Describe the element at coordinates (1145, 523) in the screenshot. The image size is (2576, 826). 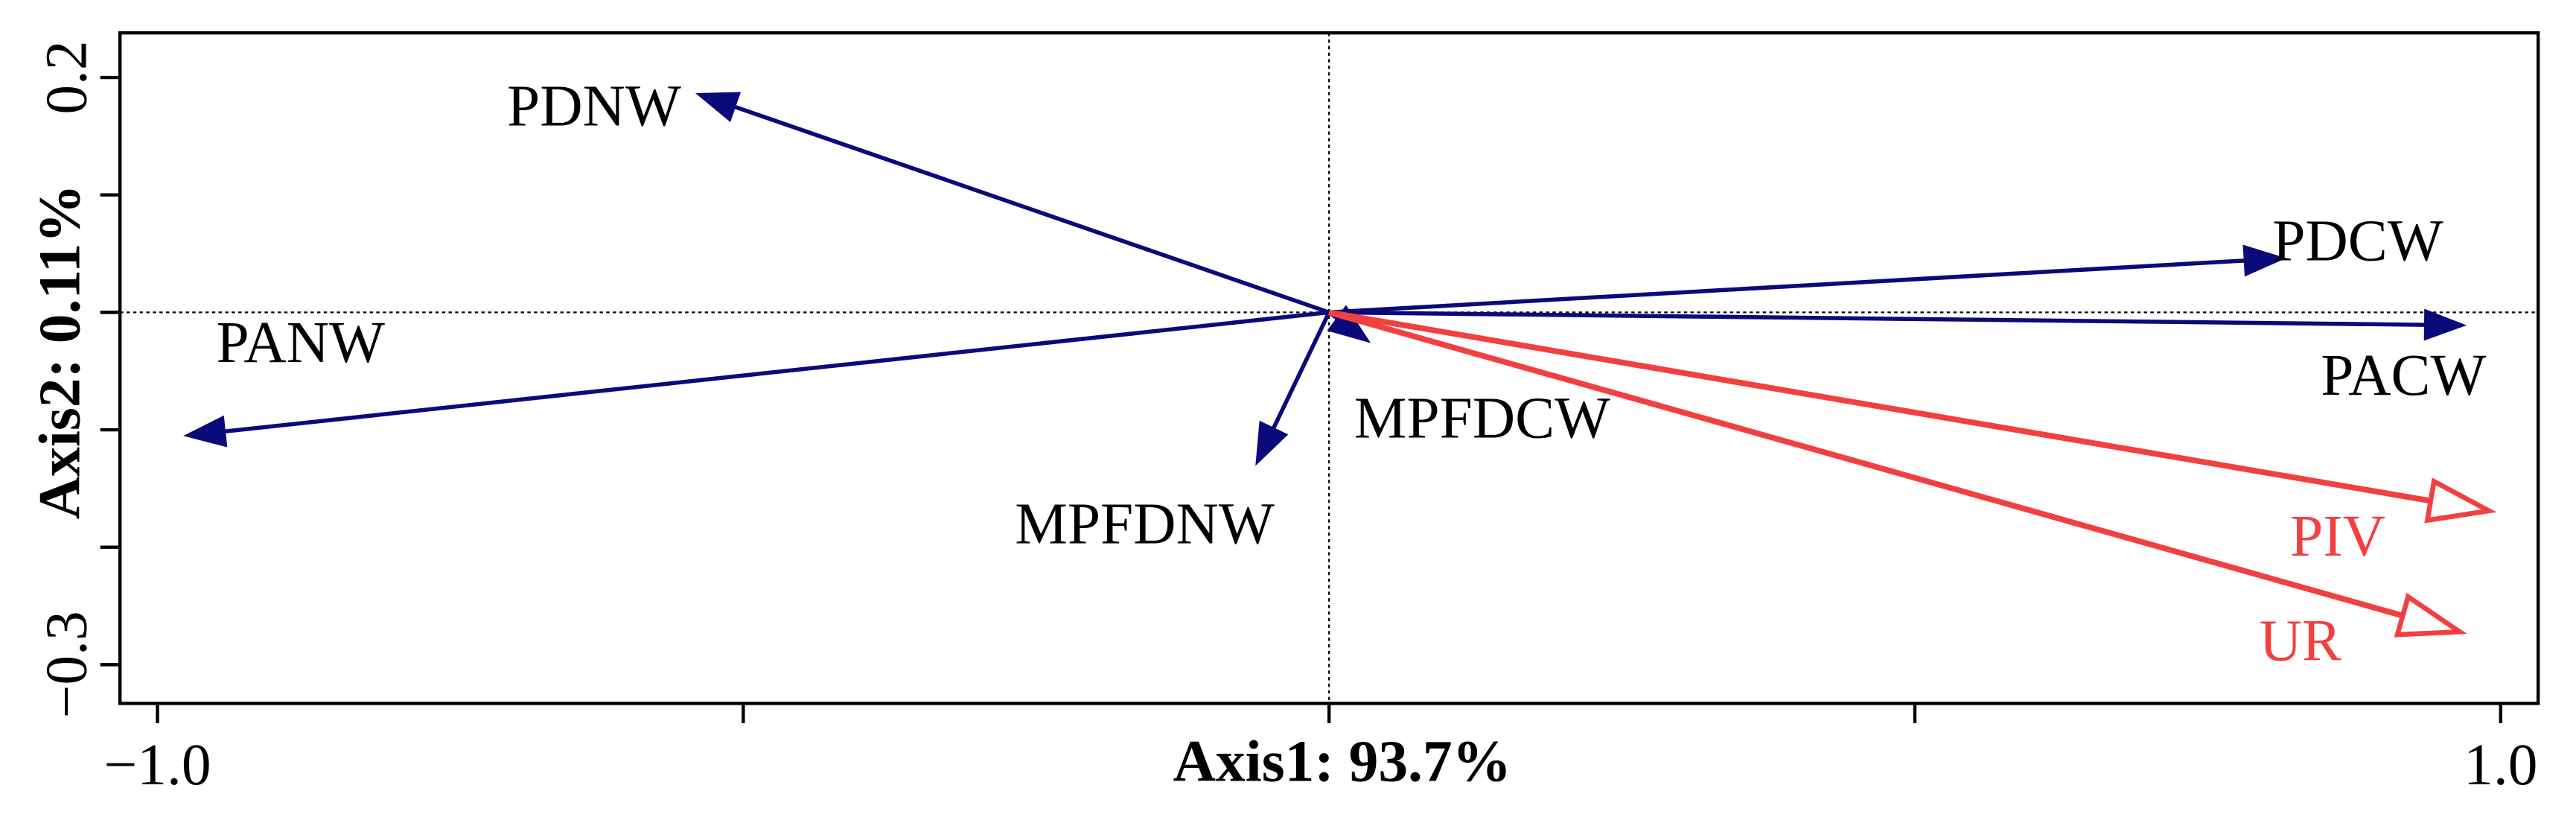
I see `vector-label: MPFDNW` at that location.